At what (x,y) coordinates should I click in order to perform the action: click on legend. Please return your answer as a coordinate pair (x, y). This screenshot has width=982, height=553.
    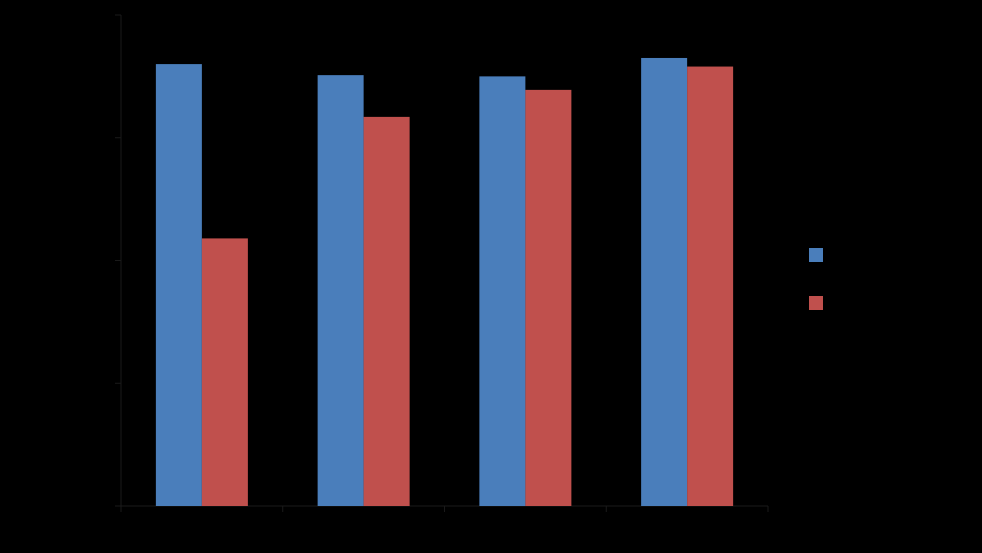
    Looking at the image, I should click on (816, 279).